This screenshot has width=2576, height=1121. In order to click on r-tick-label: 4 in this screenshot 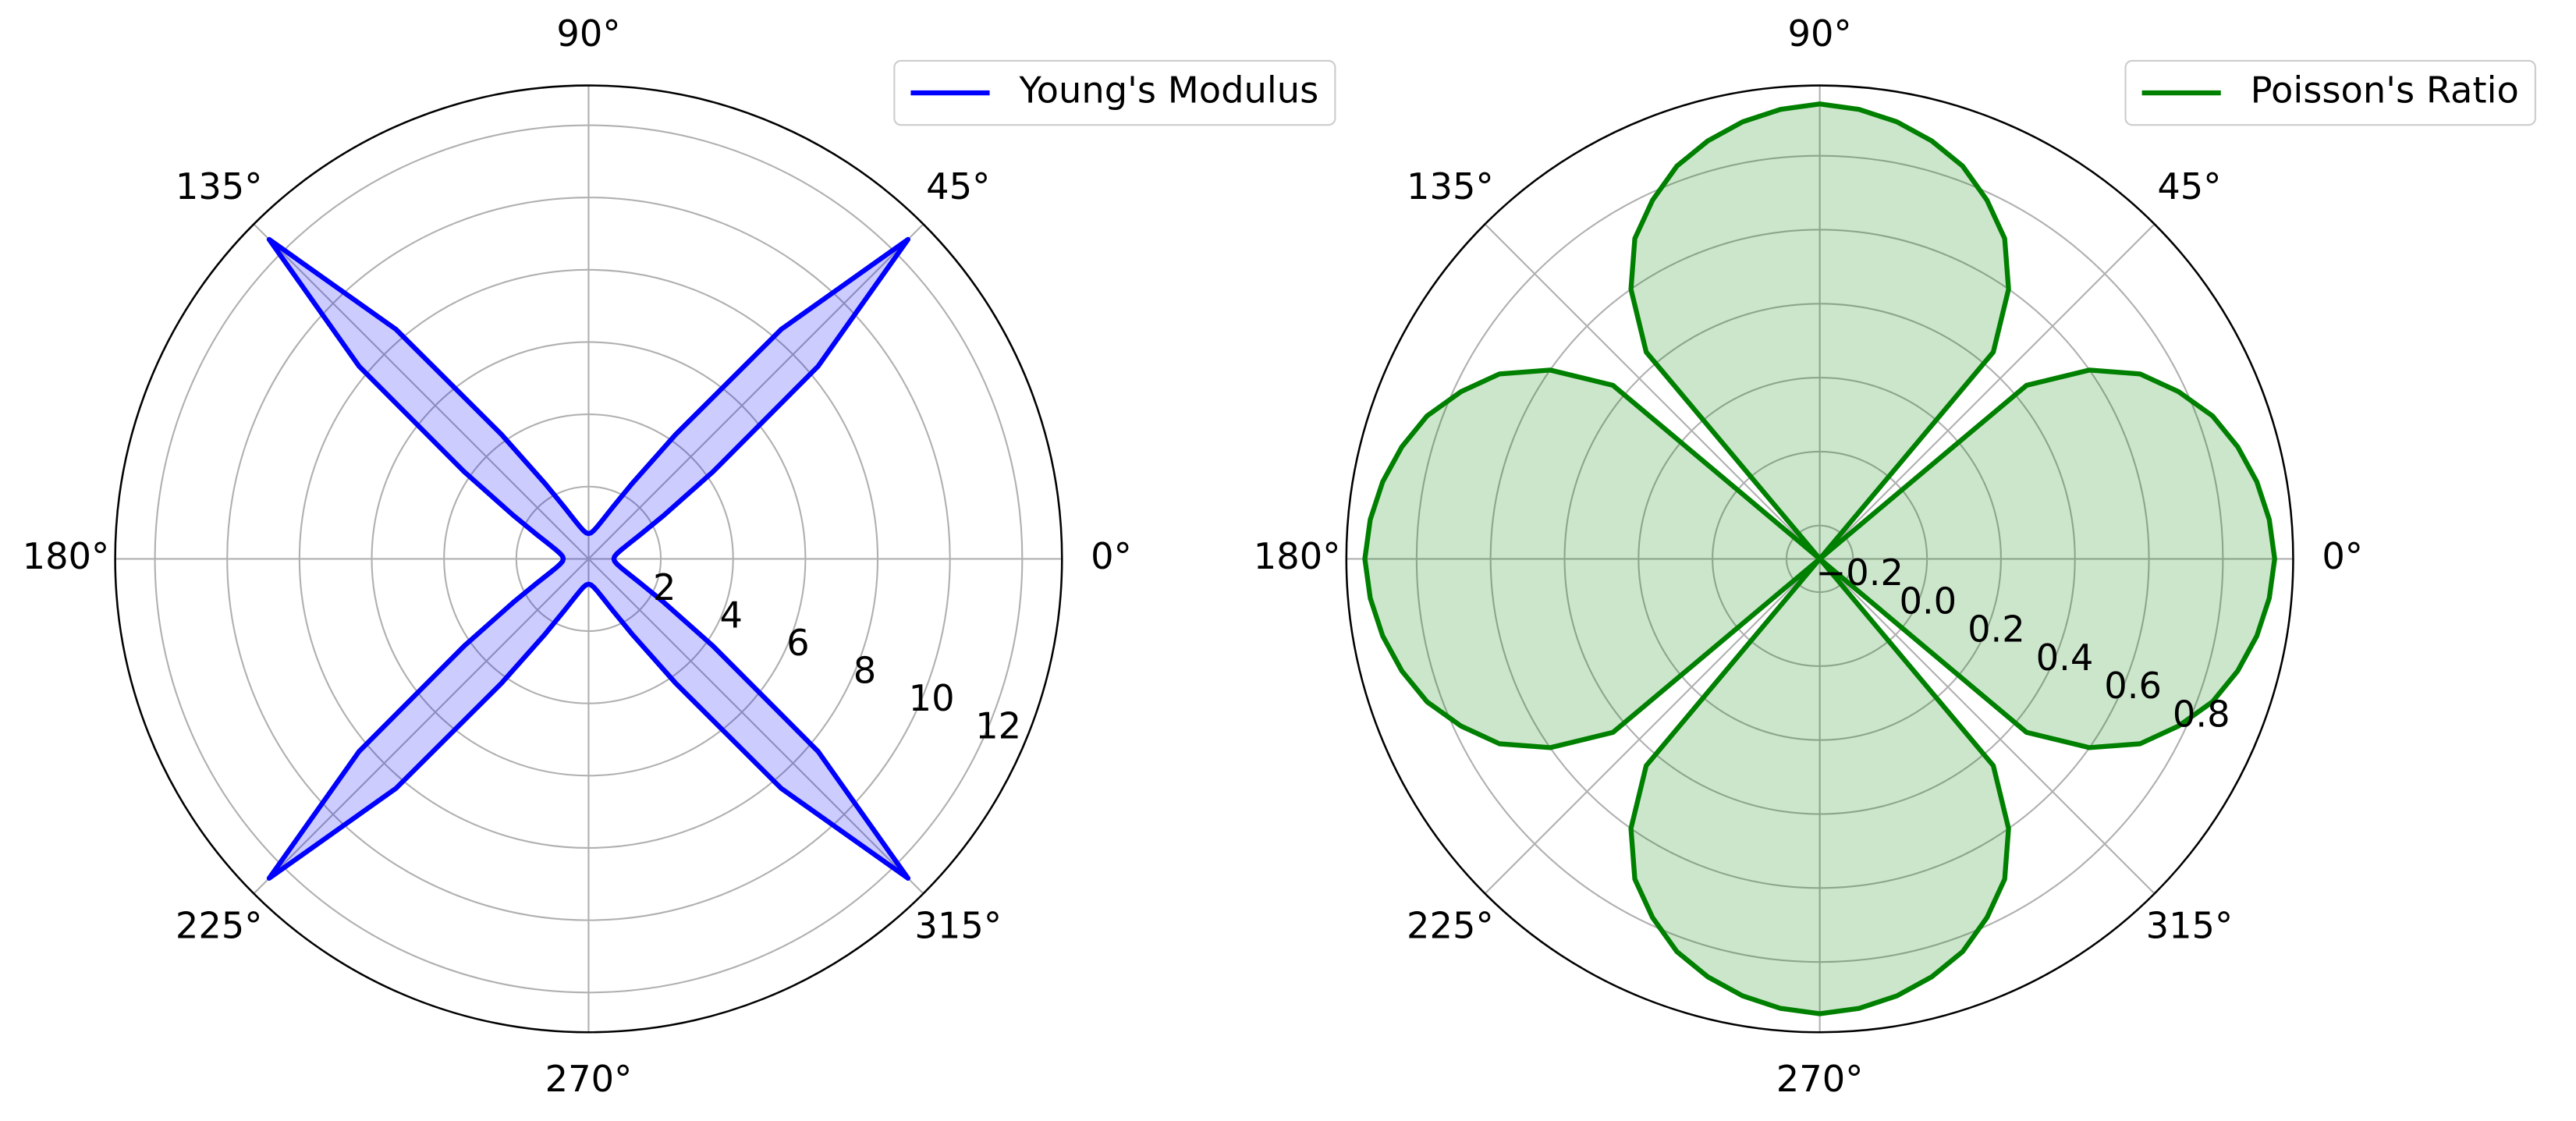, I will do `click(731, 615)`.